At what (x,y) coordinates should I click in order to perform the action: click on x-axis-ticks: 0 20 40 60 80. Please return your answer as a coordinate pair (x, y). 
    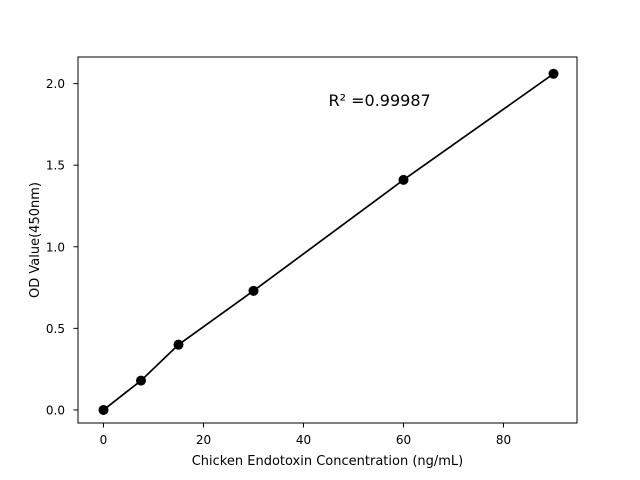
    Looking at the image, I should click on (305, 435).